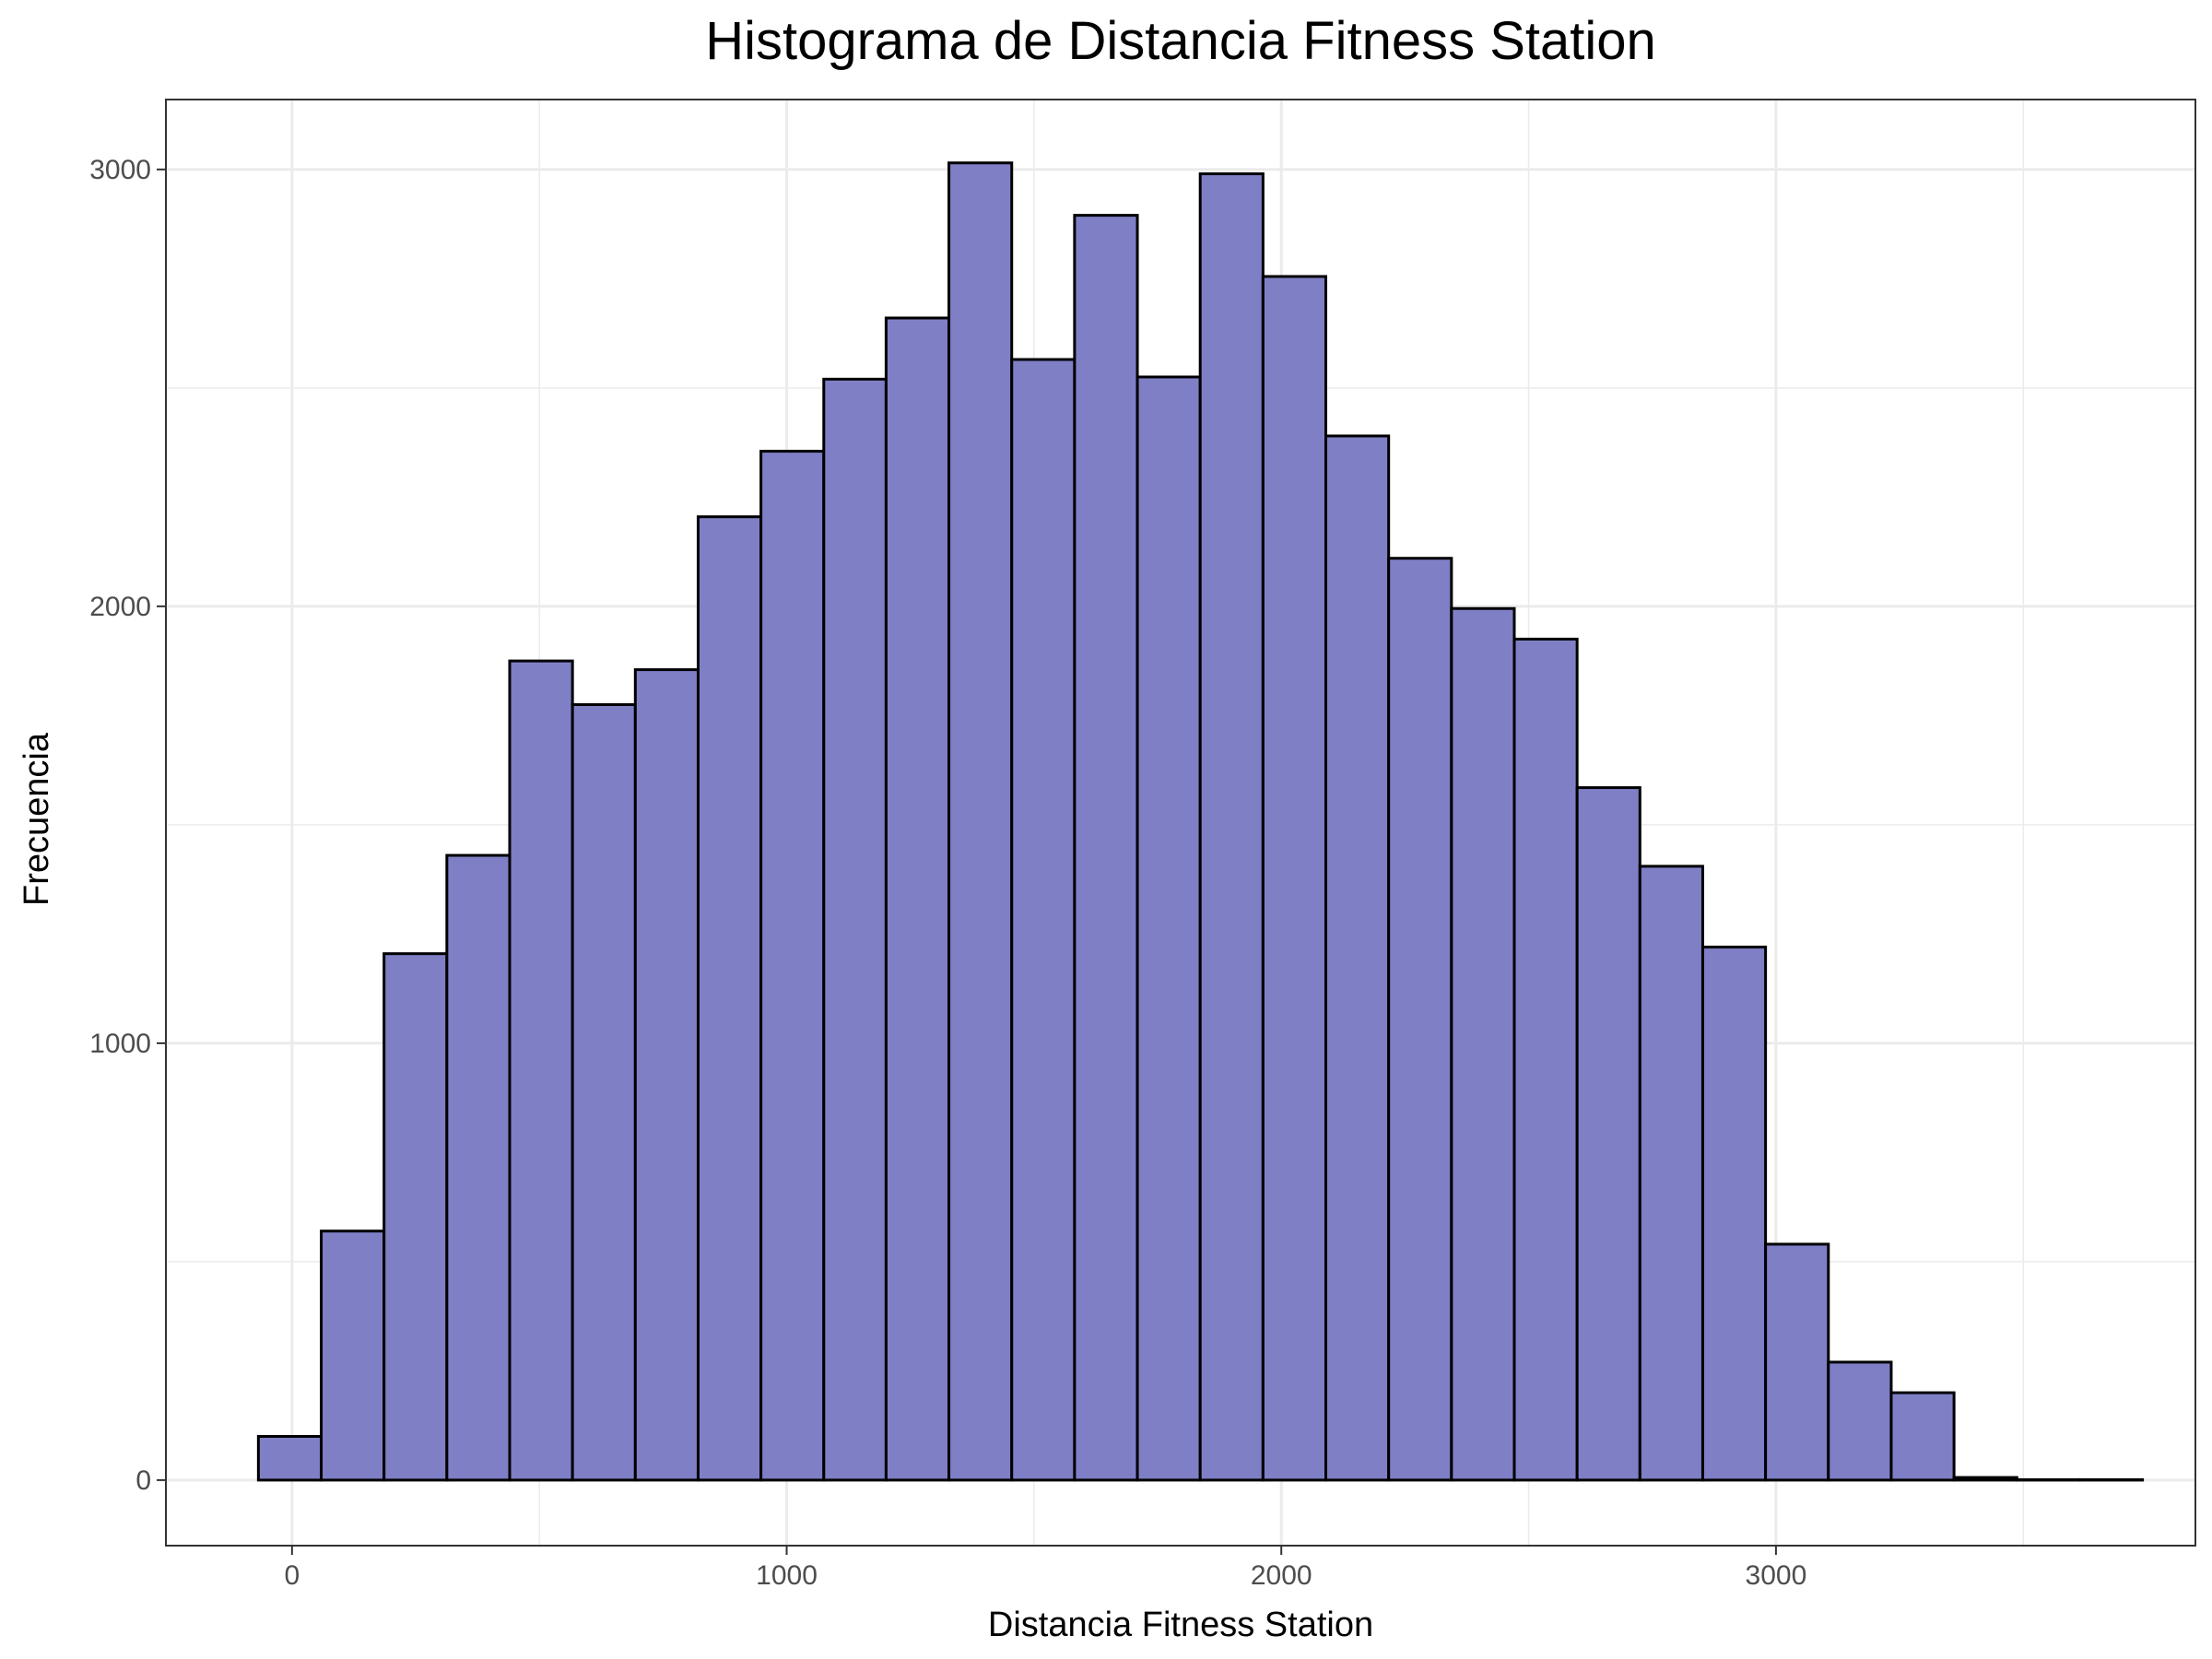 The width and height of the screenshot is (2212, 1659). Describe the element at coordinates (1046, 1575) in the screenshot. I see `x-tick-labels: 0 1000 2000 3000` at that location.